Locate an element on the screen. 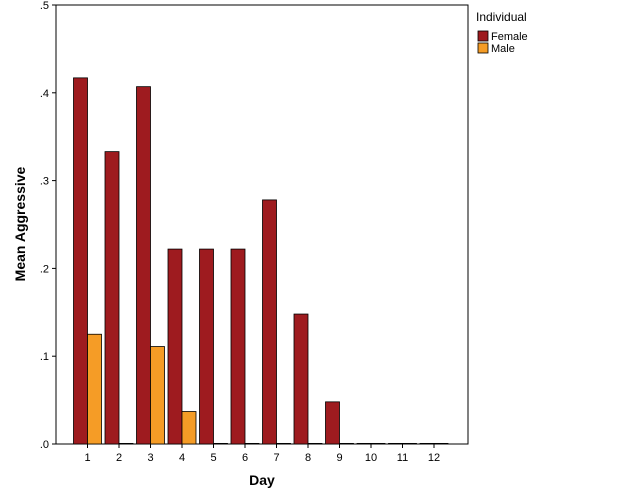 Image resolution: width=626 pixels, height=501 pixels. x-tick-label: 1 is located at coordinates (87, 458).